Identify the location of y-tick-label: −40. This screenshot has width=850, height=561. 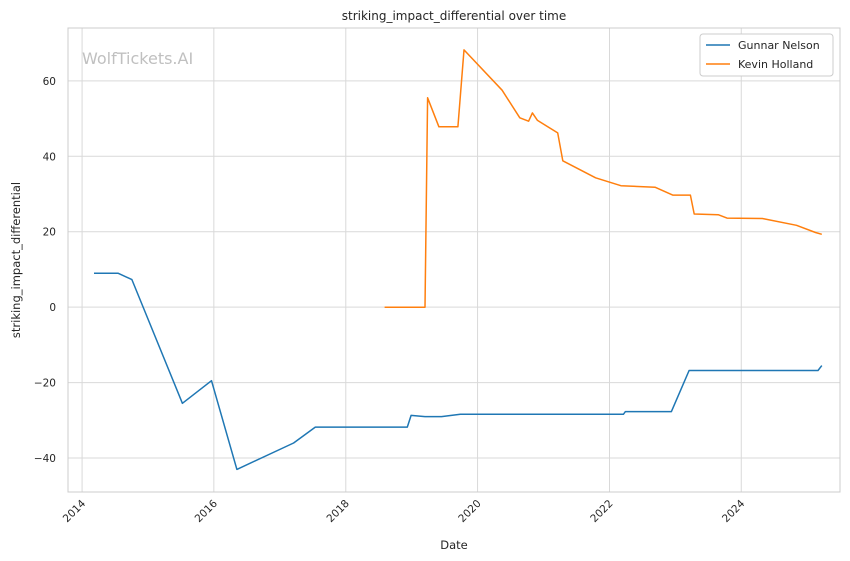
(45, 459).